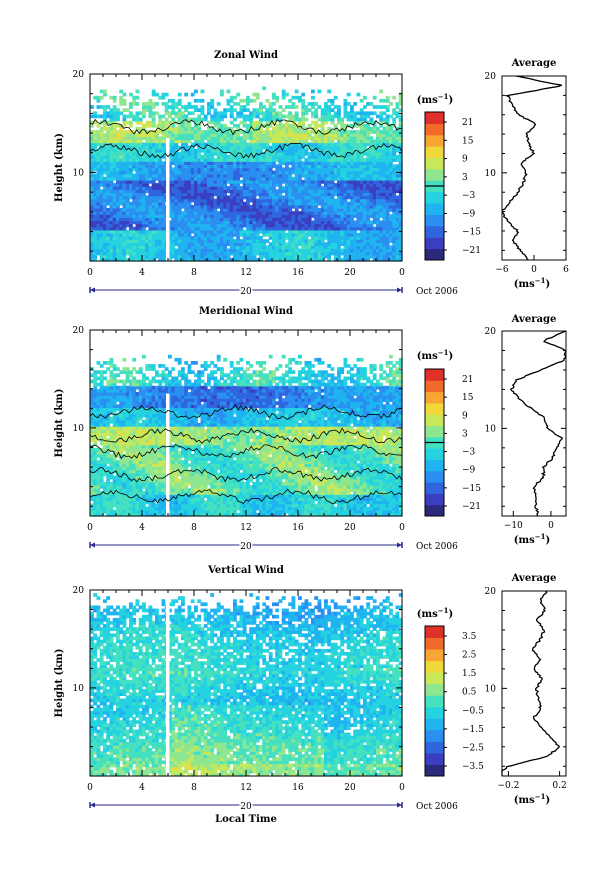 The image size is (616, 873). Describe the element at coordinates (491, 592) in the screenshot. I see `vertical-profile-ytick-label: 20` at that location.